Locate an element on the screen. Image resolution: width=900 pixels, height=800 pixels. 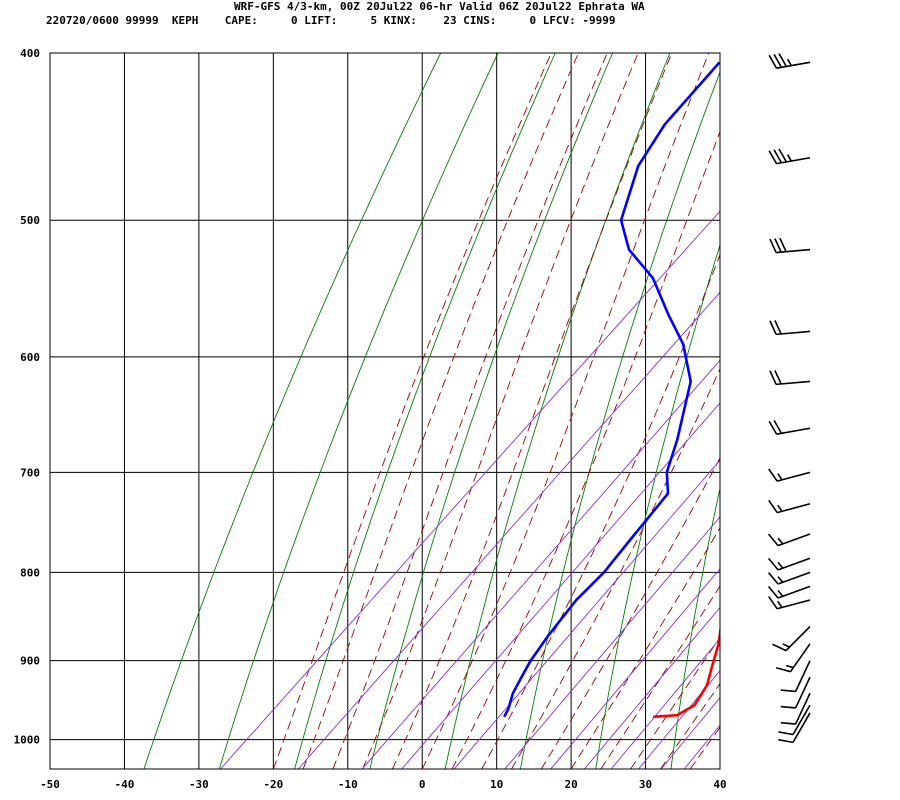
y-tick-label: 400 is located at coordinates (30, 53).